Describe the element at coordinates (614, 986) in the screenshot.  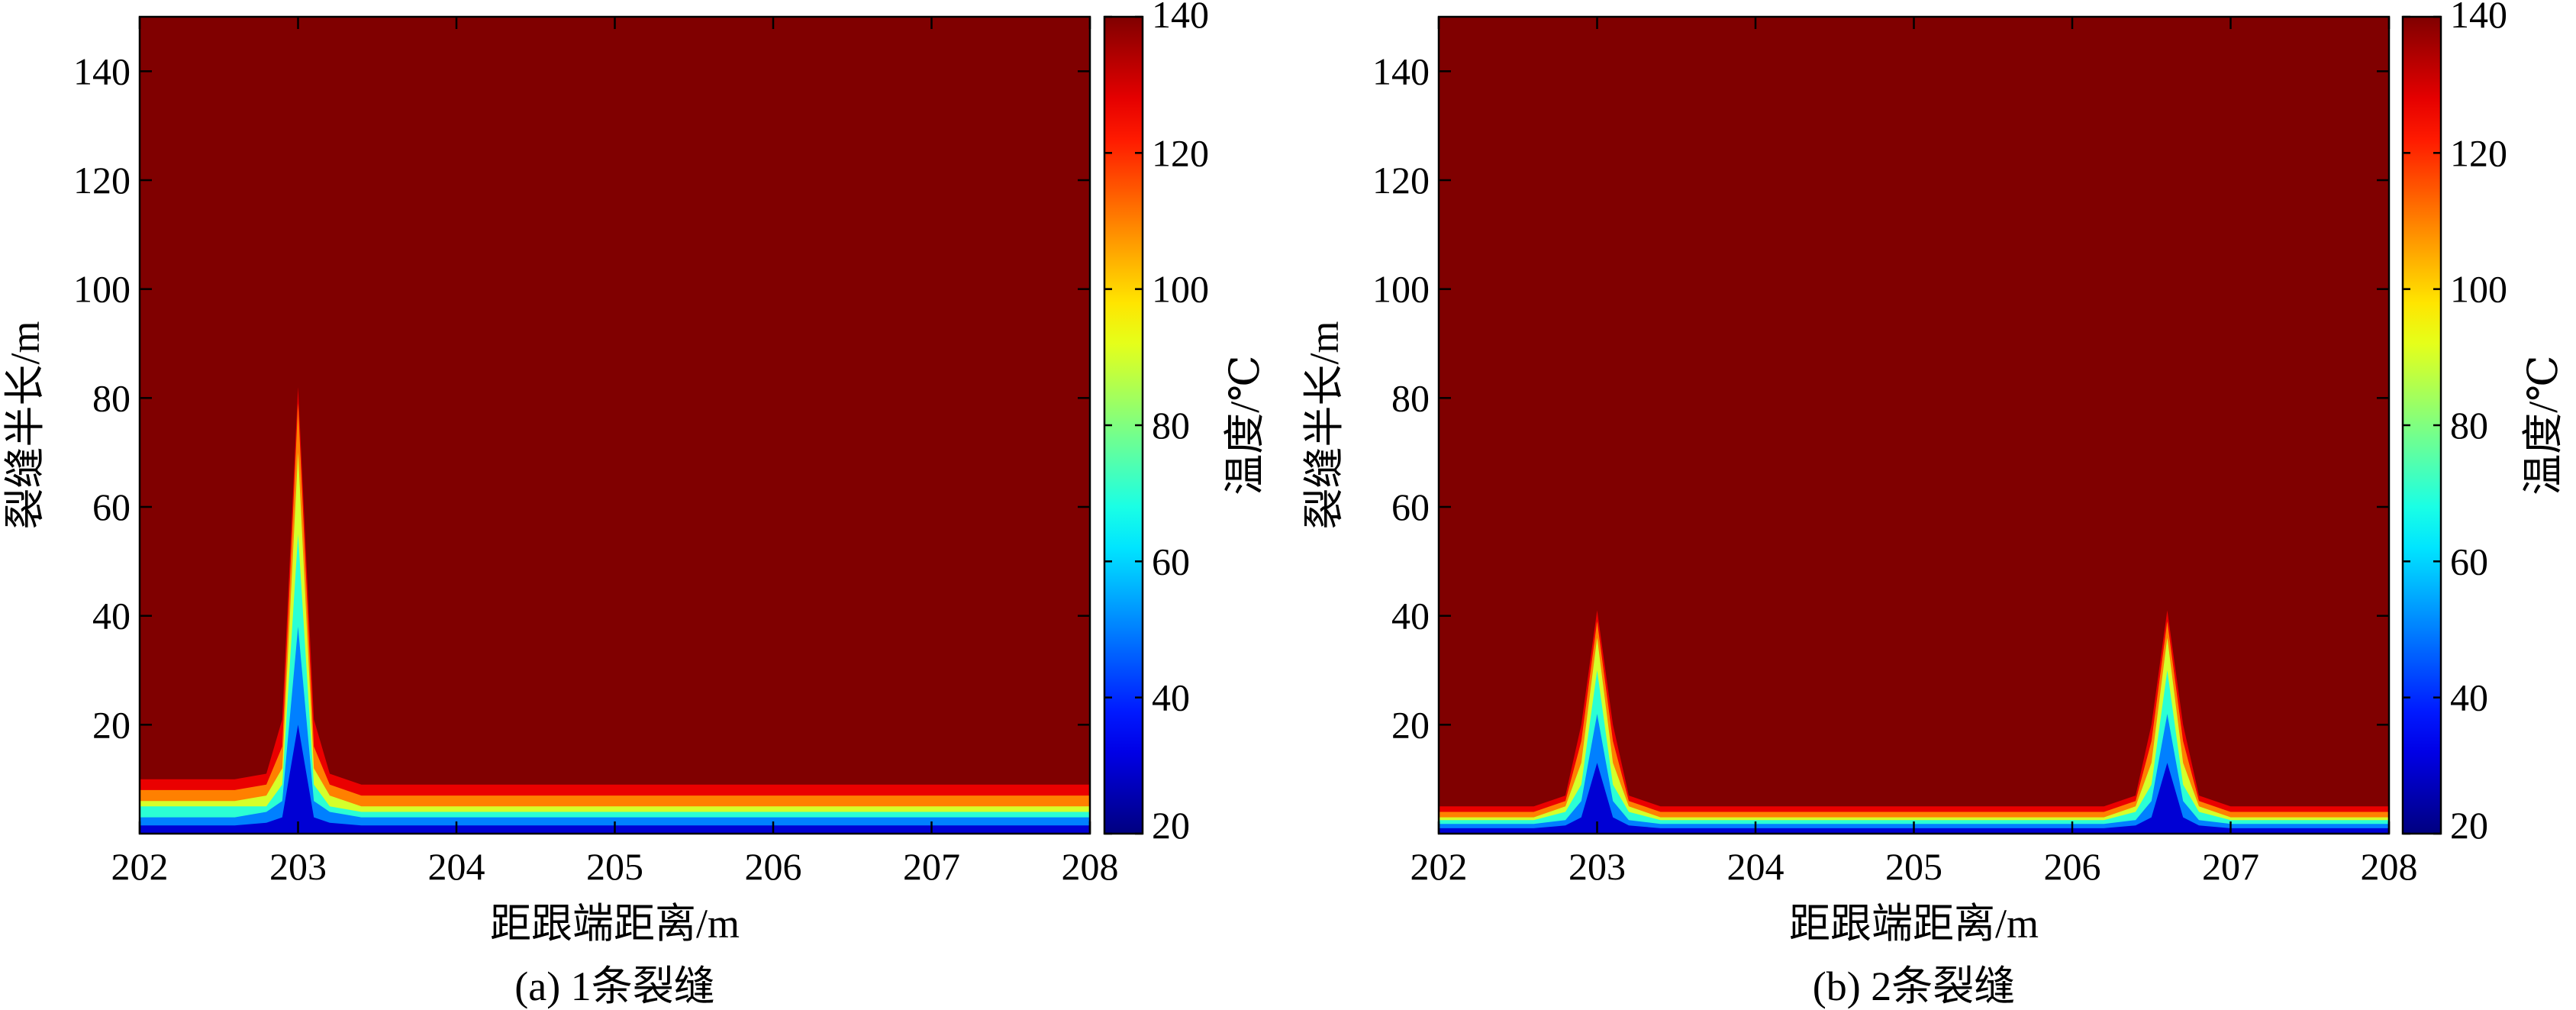
I see `panel-caption: (a) 1条裂缝` at that location.